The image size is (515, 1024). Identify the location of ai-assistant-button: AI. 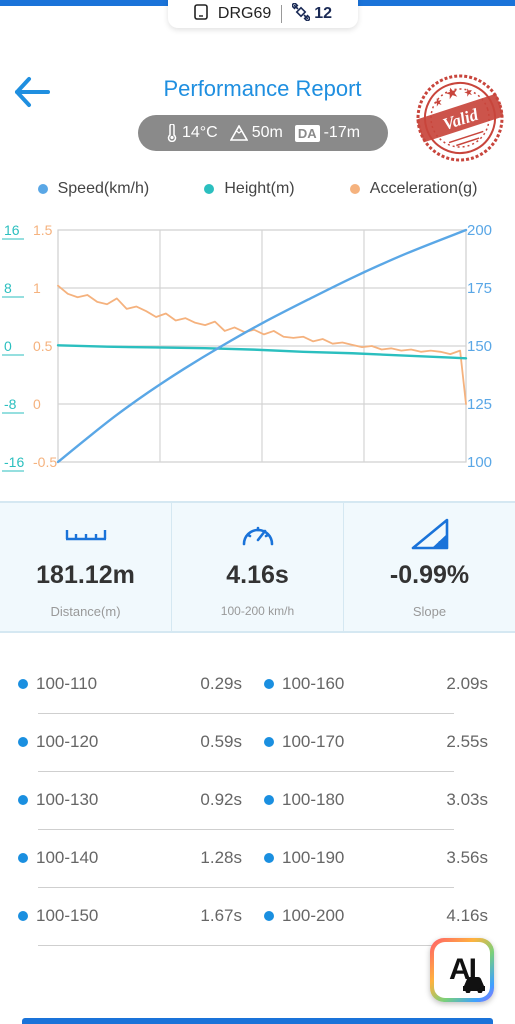
(462, 970).